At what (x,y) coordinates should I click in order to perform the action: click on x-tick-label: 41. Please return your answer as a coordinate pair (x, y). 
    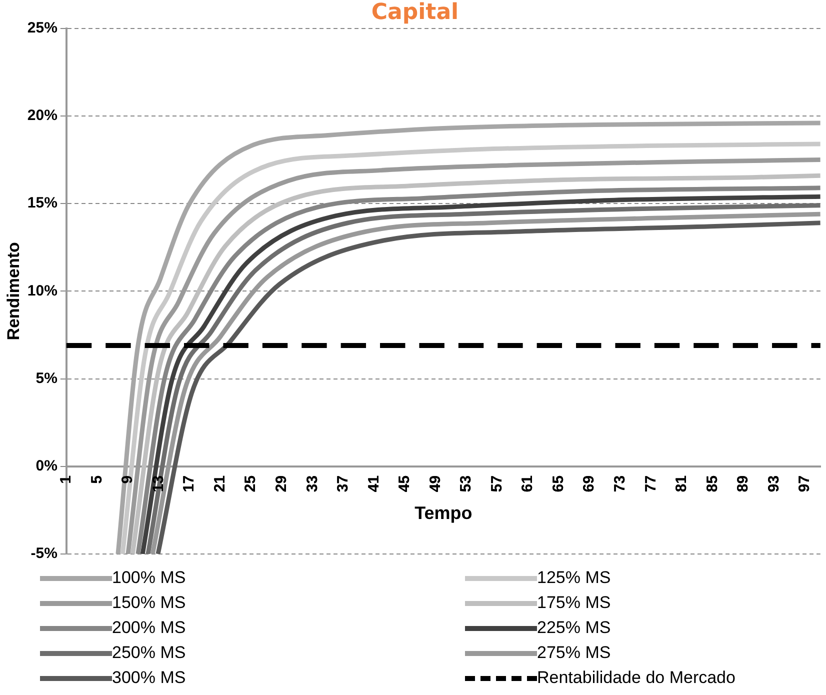
    Looking at the image, I should click on (373, 483).